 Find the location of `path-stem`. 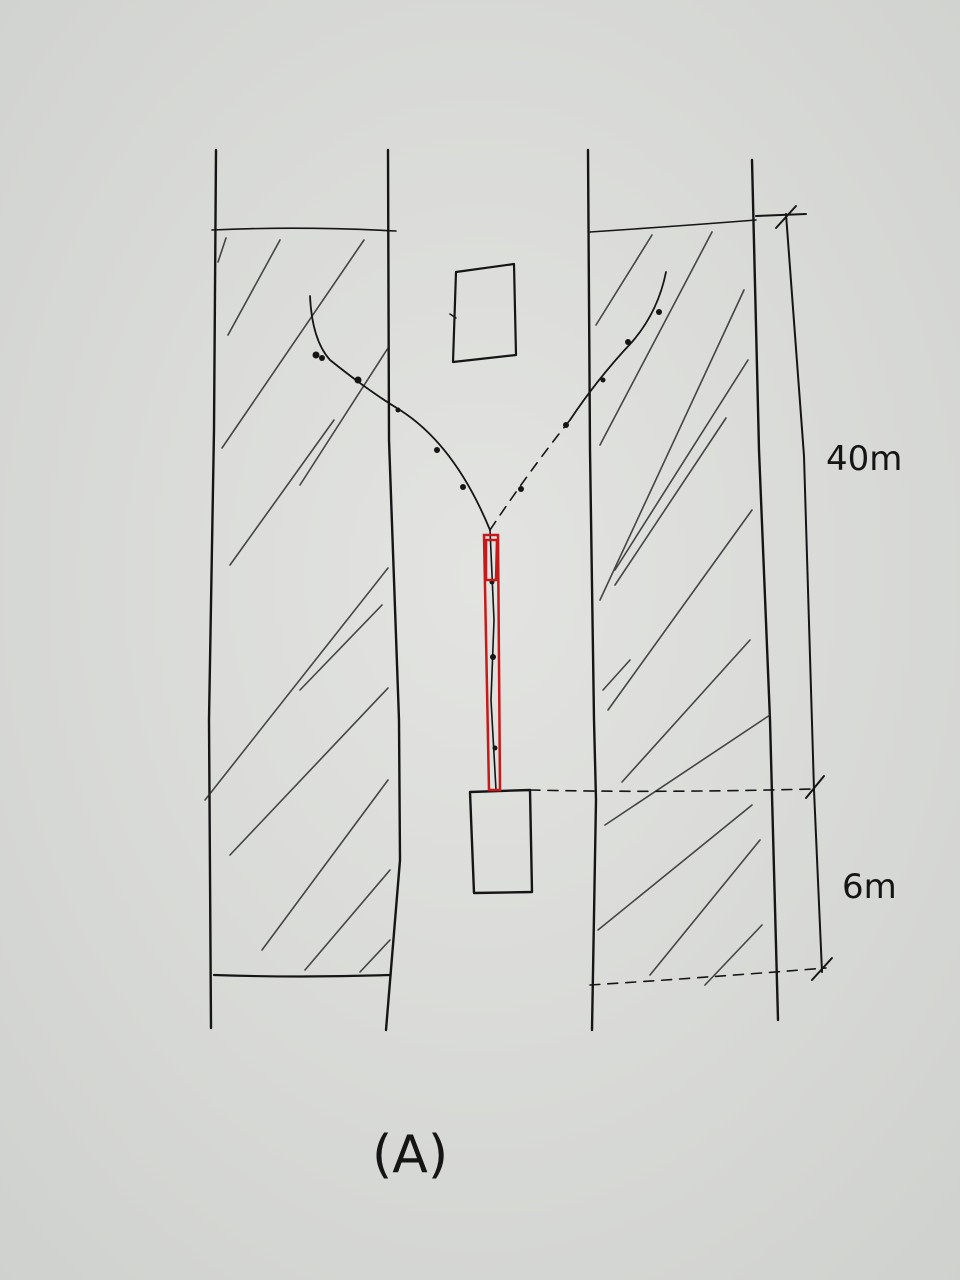

path-stem is located at coordinates (493, 660).